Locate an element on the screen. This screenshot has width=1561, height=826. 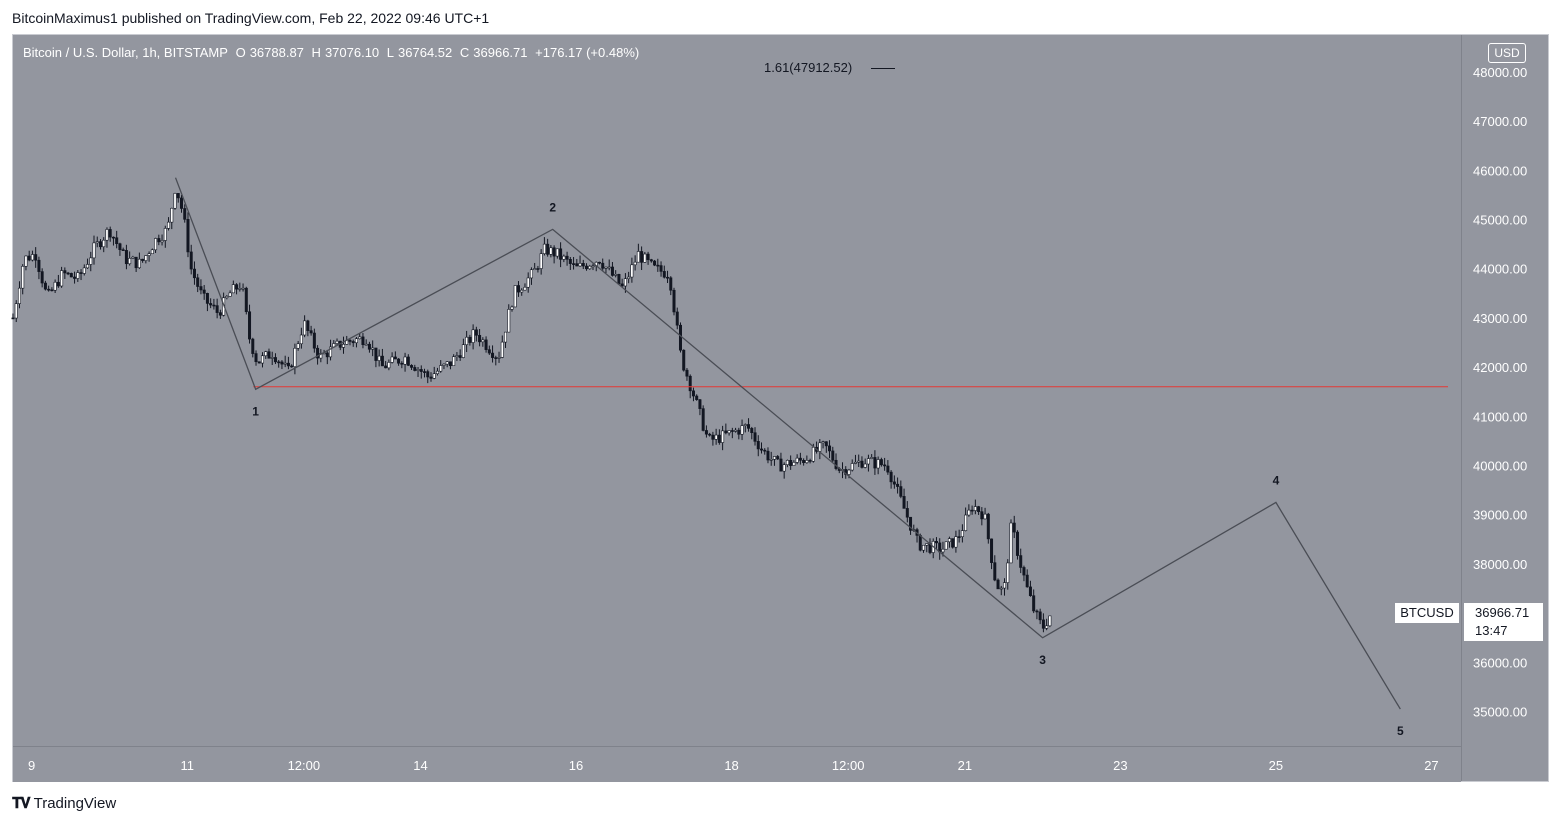
axis-corner is located at coordinates (1504, 763).